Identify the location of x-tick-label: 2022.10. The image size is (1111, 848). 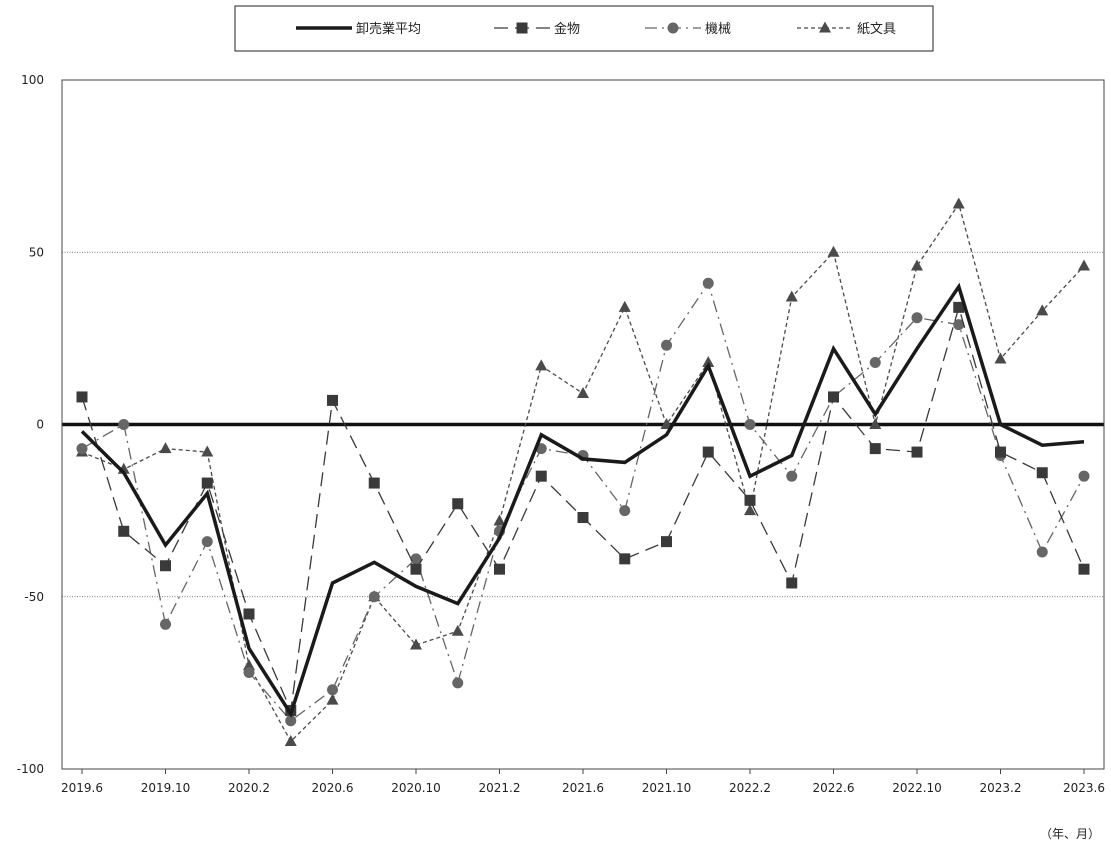
(917, 788).